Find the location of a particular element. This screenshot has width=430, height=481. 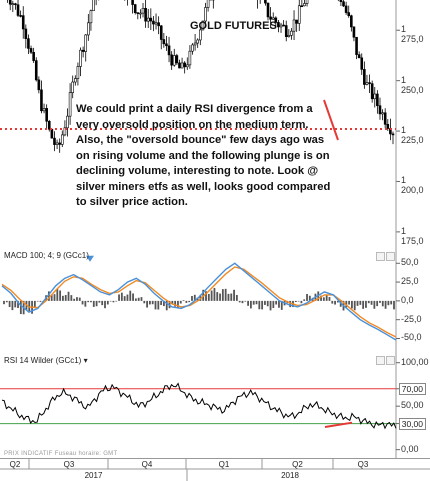

time-axis: Q2 Q3 Q4 Q1 Q2 Q3 2017 2018 is located at coordinates (215, 469).